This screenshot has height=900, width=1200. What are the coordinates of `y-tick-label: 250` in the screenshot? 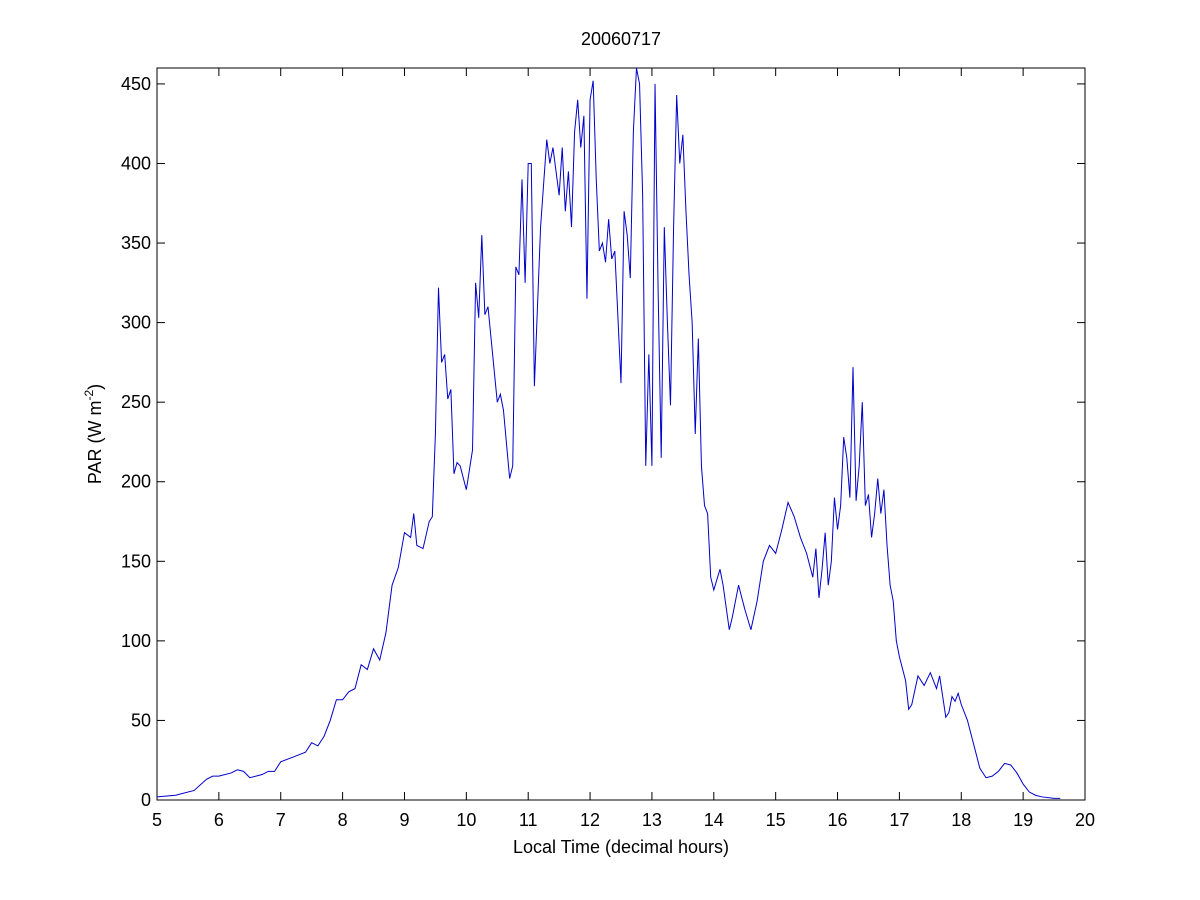 It's located at (136, 402).